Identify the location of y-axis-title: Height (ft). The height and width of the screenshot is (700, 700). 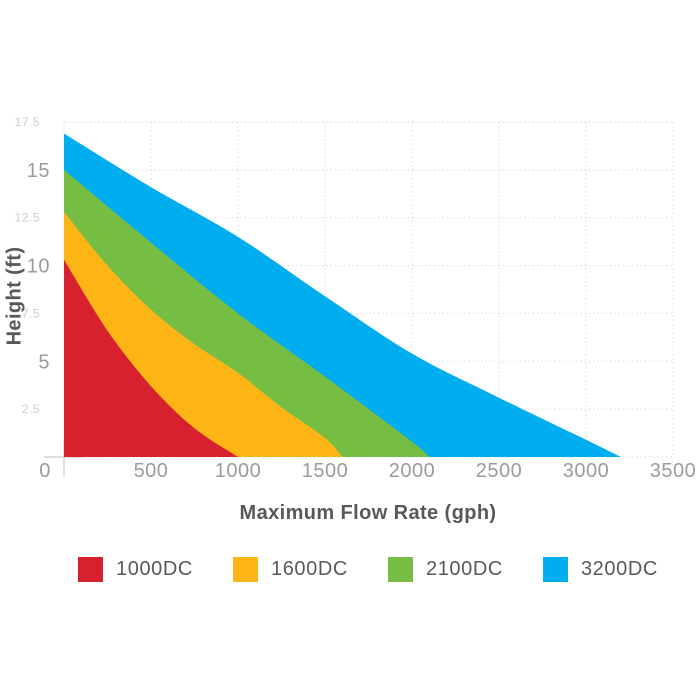
(14, 296).